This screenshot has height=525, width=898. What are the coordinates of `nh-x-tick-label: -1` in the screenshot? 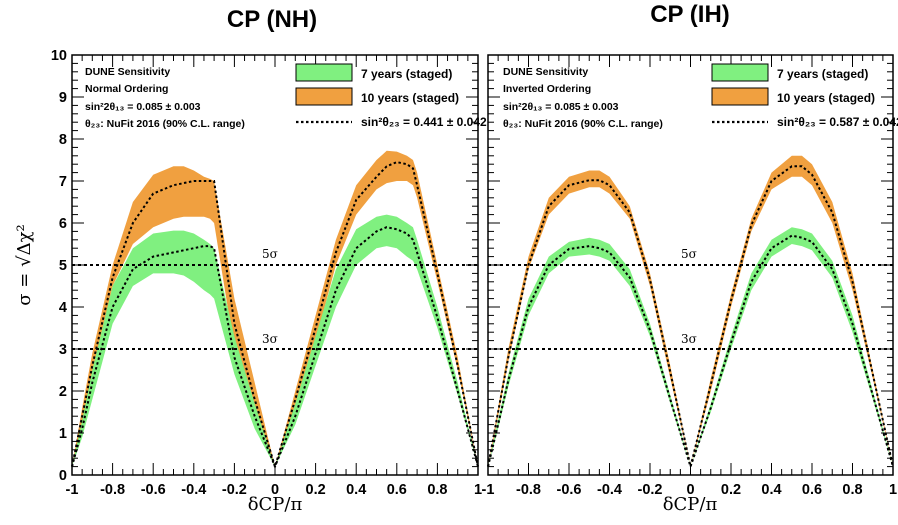 It's located at (72, 490).